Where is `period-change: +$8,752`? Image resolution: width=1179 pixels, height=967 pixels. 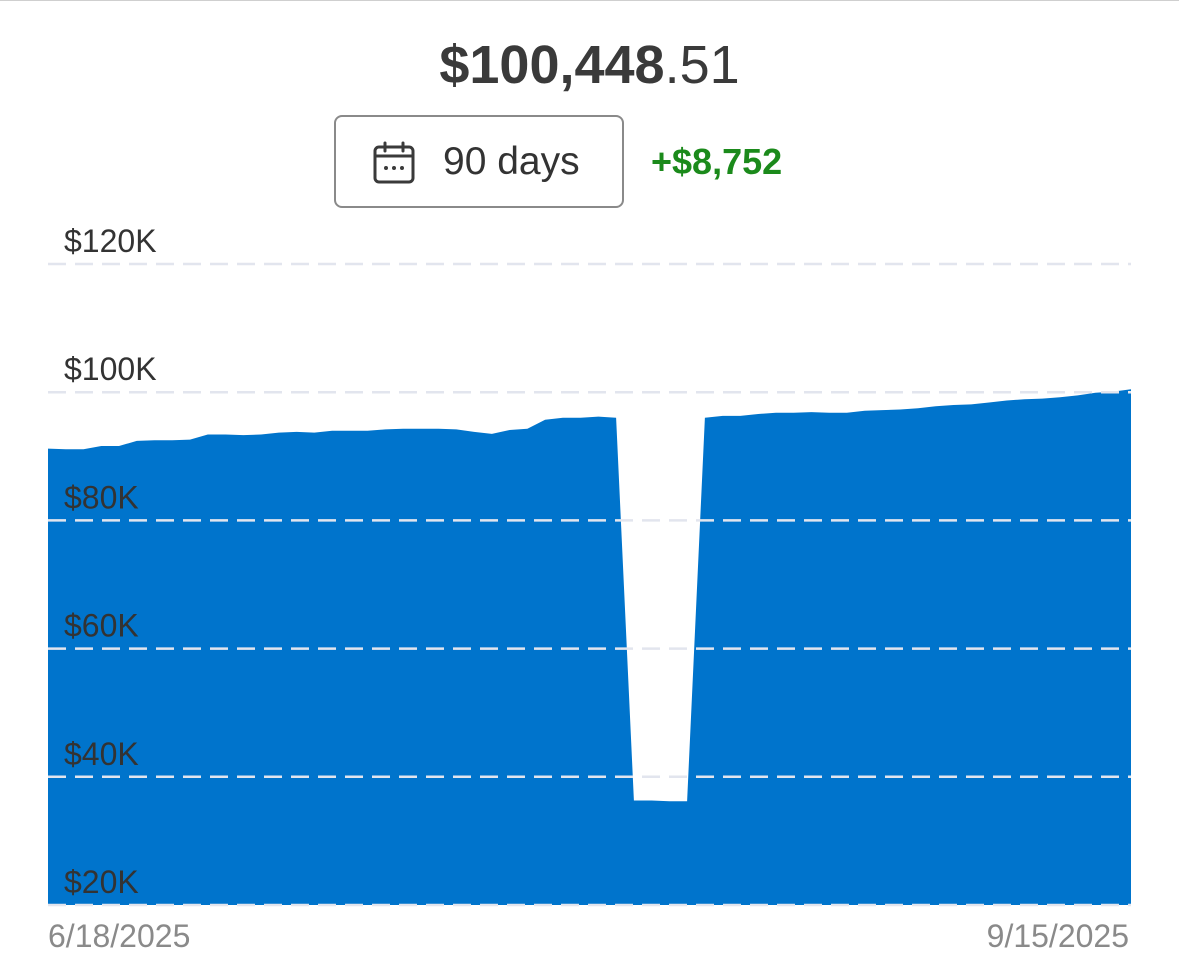
period-change: +$8,752 is located at coordinates (717, 161).